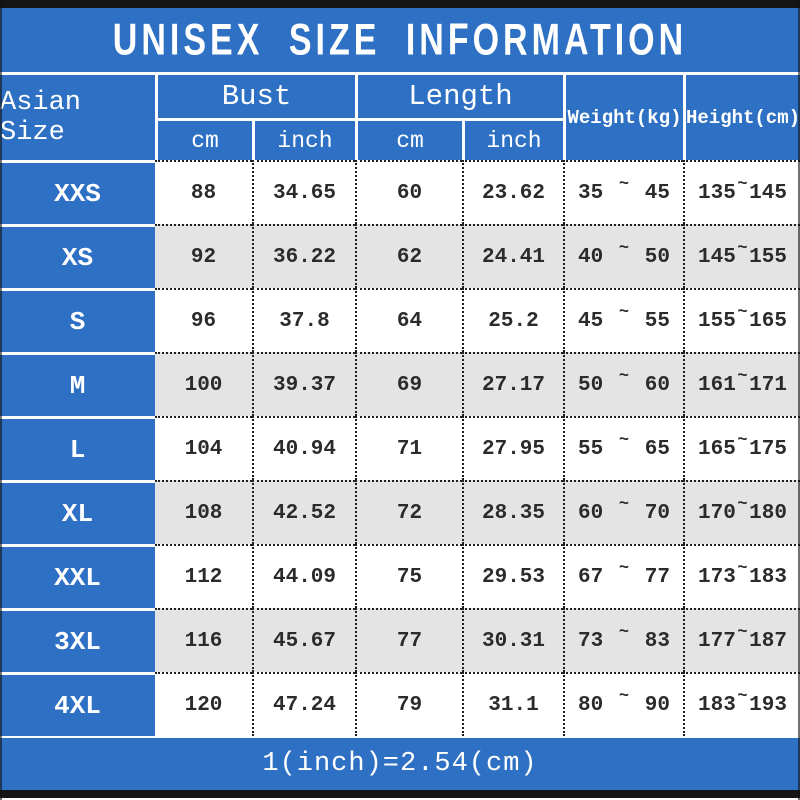  What do you see at coordinates (591, 641) in the screenshot?
I see `weight-min: 73` at bounding box center [591, 641].